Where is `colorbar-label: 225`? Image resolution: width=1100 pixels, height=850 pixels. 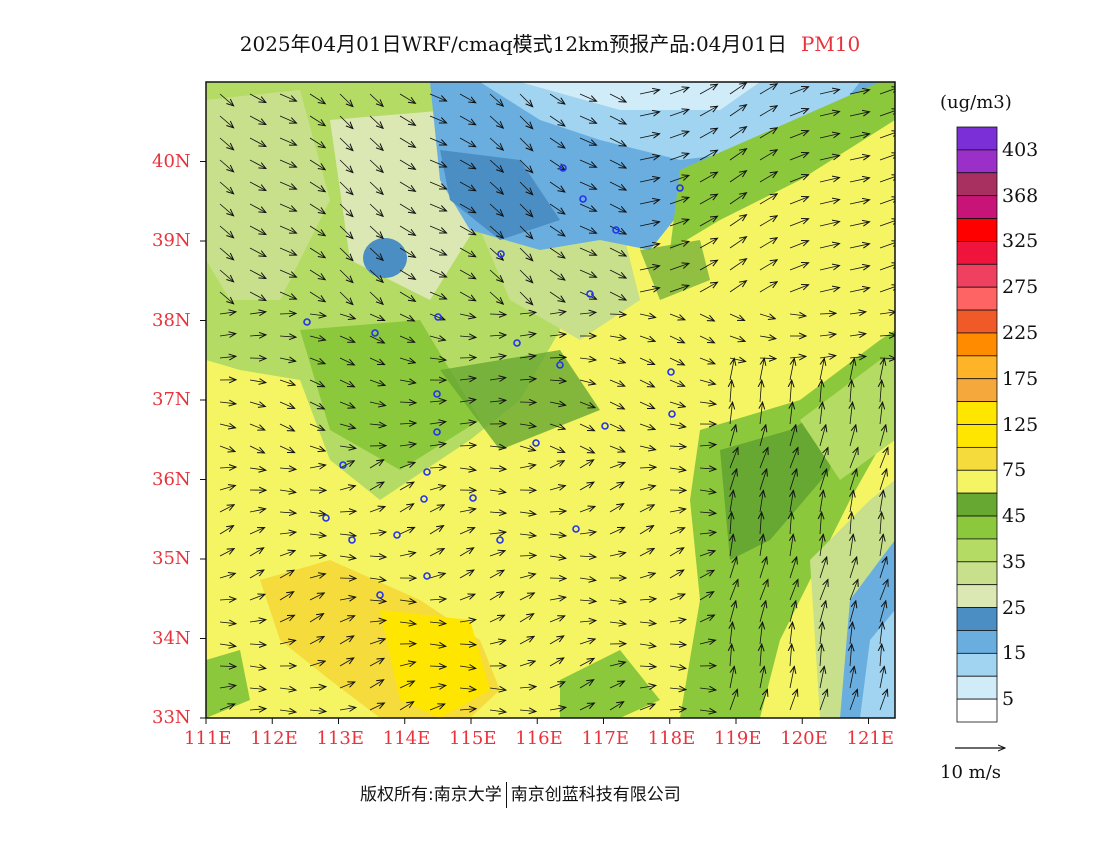 colorbar-label: 225 is located at coordinates (1020, 332).